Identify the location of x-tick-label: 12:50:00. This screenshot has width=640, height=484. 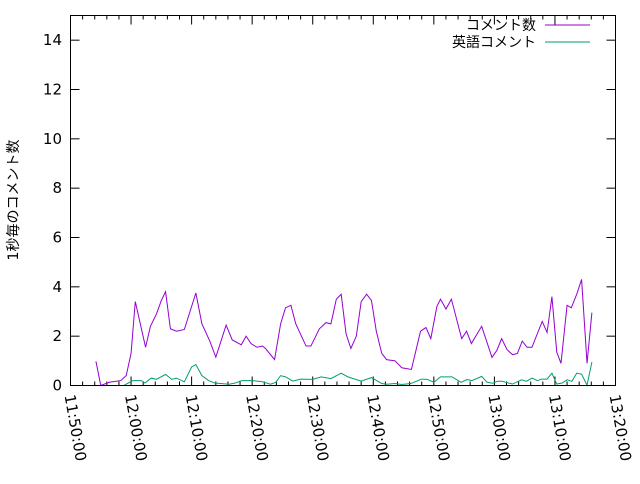
(438, 427).